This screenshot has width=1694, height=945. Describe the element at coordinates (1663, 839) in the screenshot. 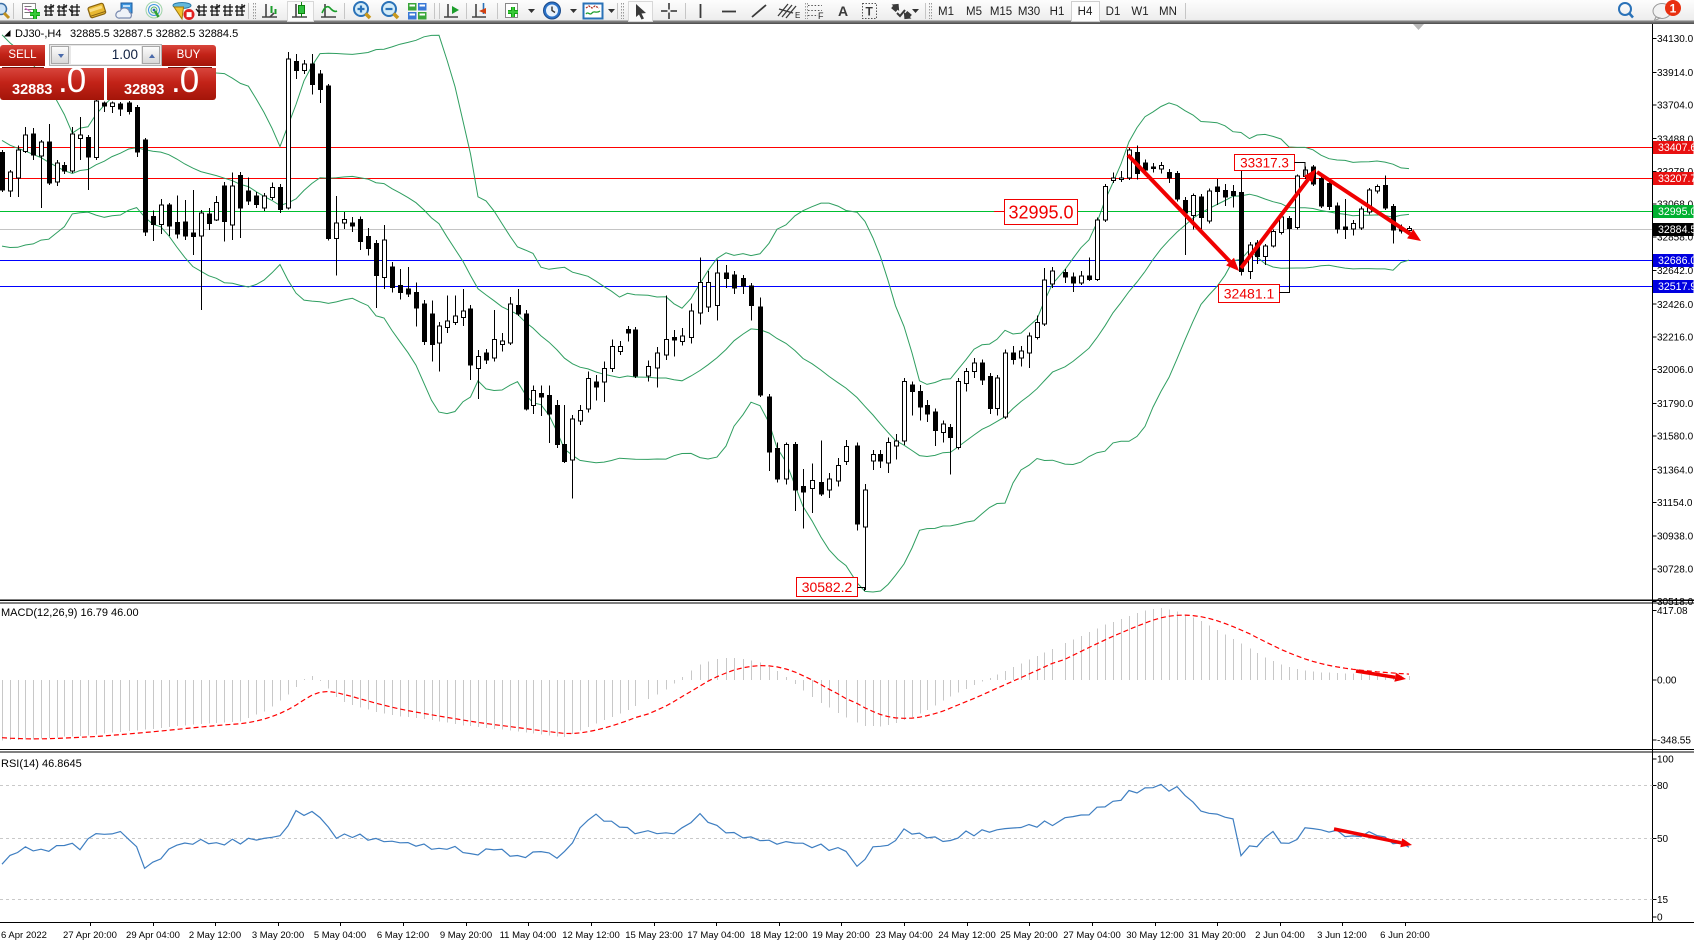

I see `svg-text: 50` at that location.